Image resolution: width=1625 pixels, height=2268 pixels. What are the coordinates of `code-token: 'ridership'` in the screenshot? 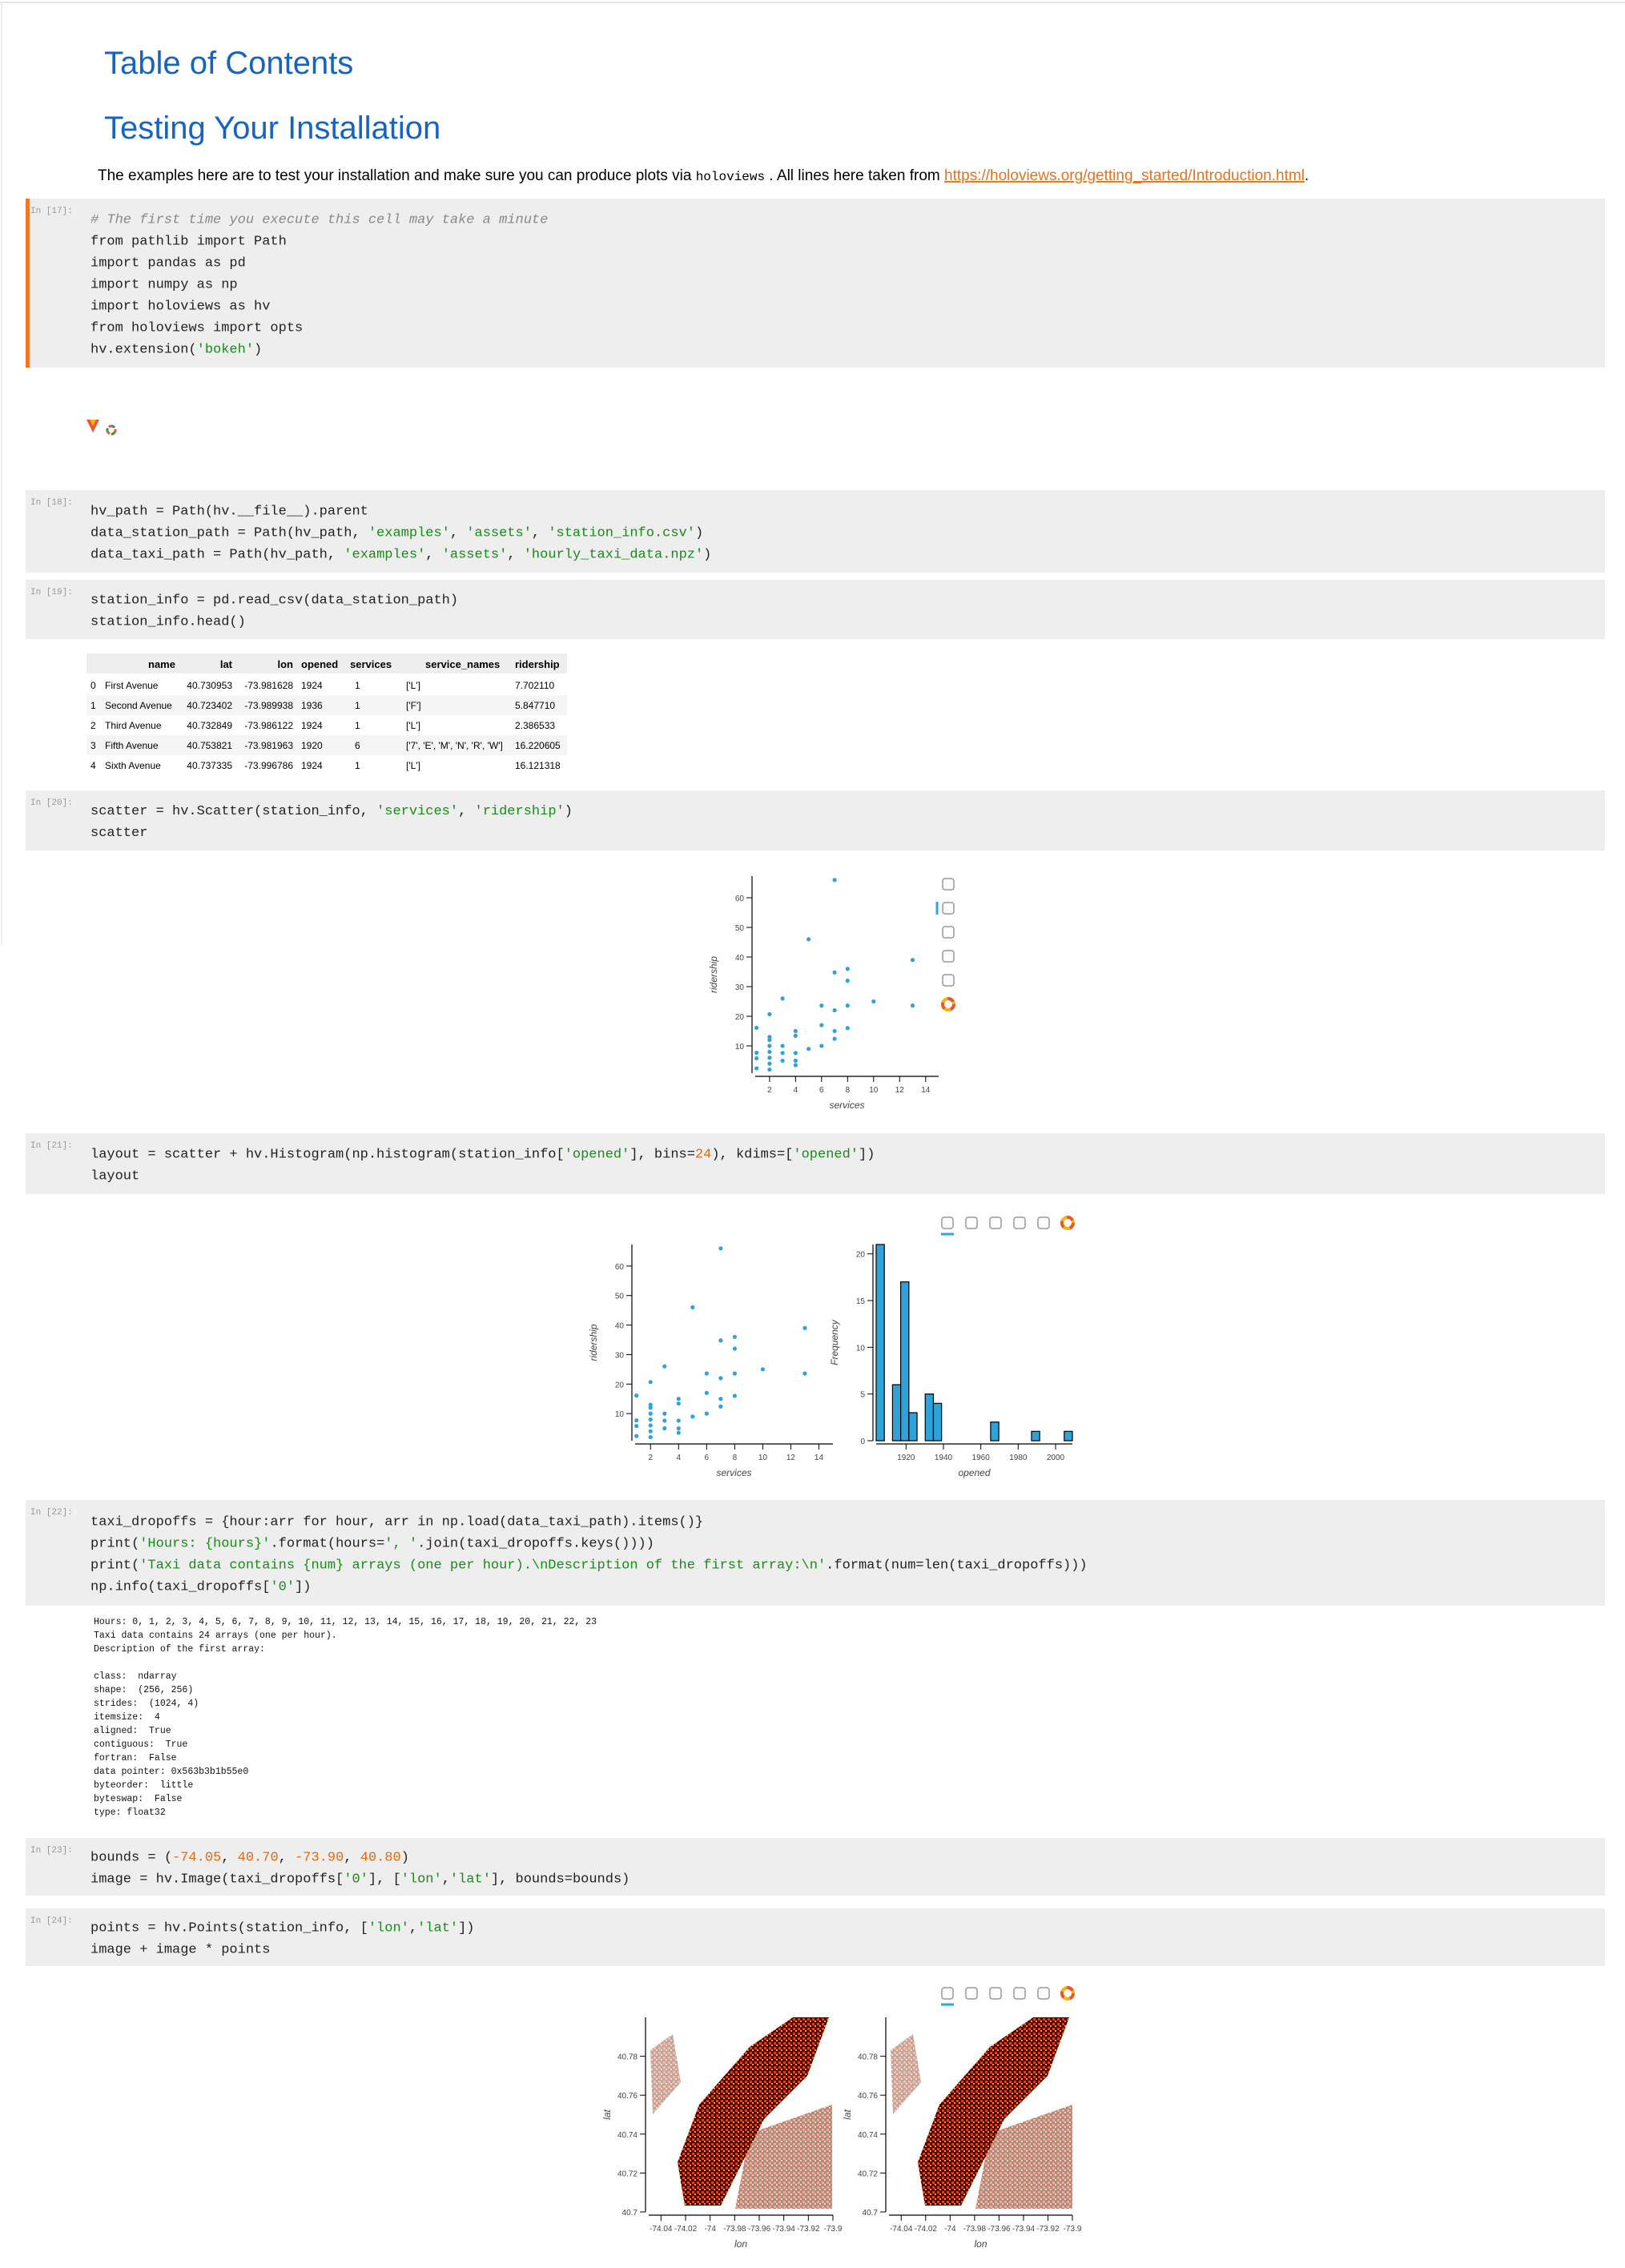 It's located at (520, 811).